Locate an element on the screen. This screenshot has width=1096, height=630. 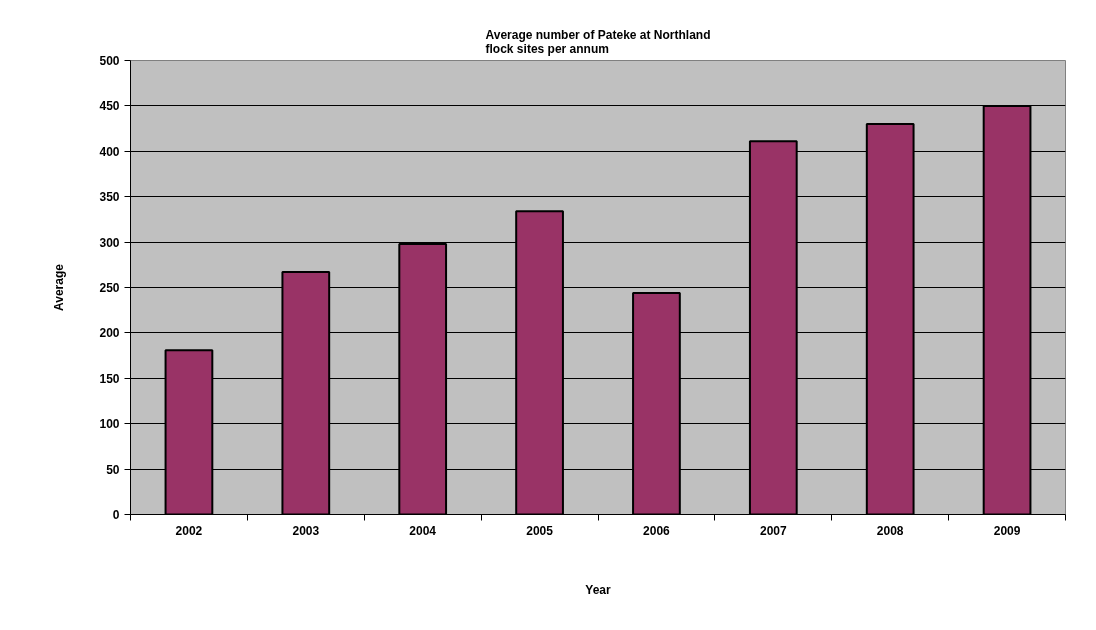
y-tick-label: 0 is located at coordinates (116, 515).